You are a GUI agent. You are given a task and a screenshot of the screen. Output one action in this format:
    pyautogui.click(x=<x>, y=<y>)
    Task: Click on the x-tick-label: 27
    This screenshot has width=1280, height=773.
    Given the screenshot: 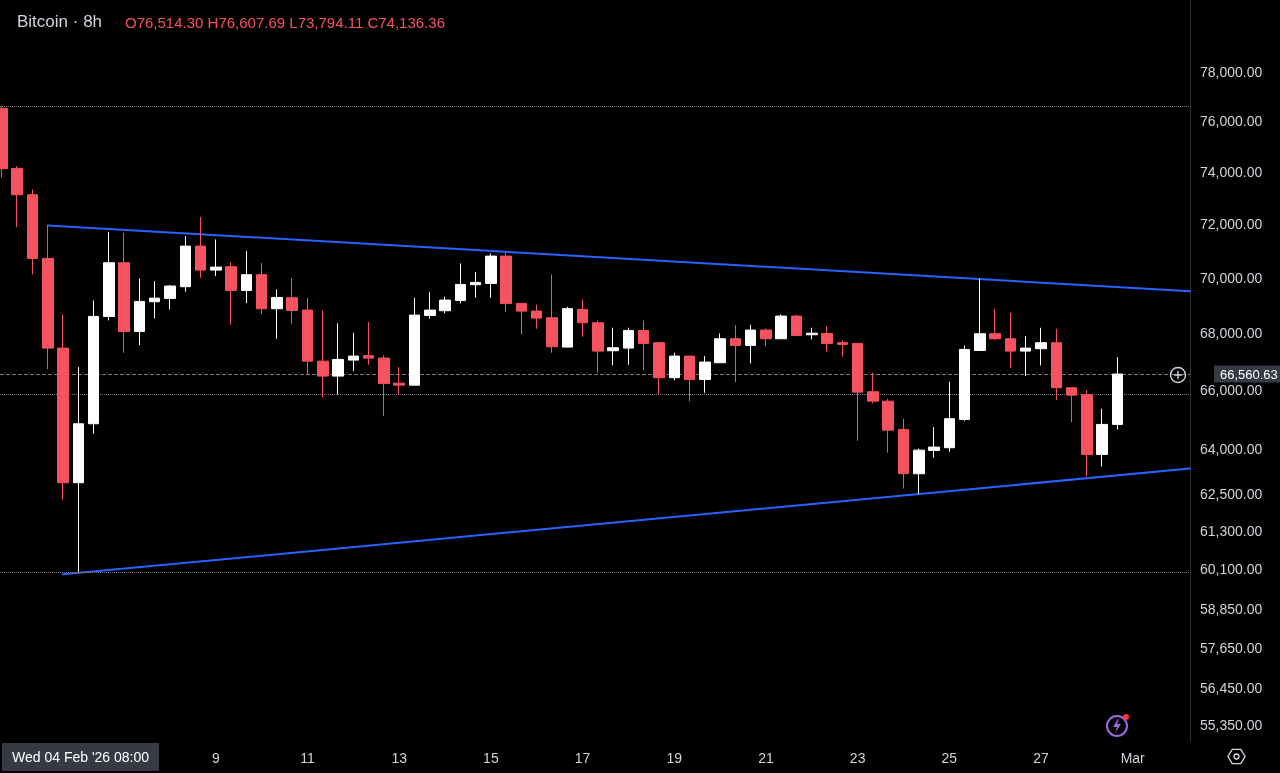 What is the action you would take?
    pyautogui.click(x=1041, y=758)
    